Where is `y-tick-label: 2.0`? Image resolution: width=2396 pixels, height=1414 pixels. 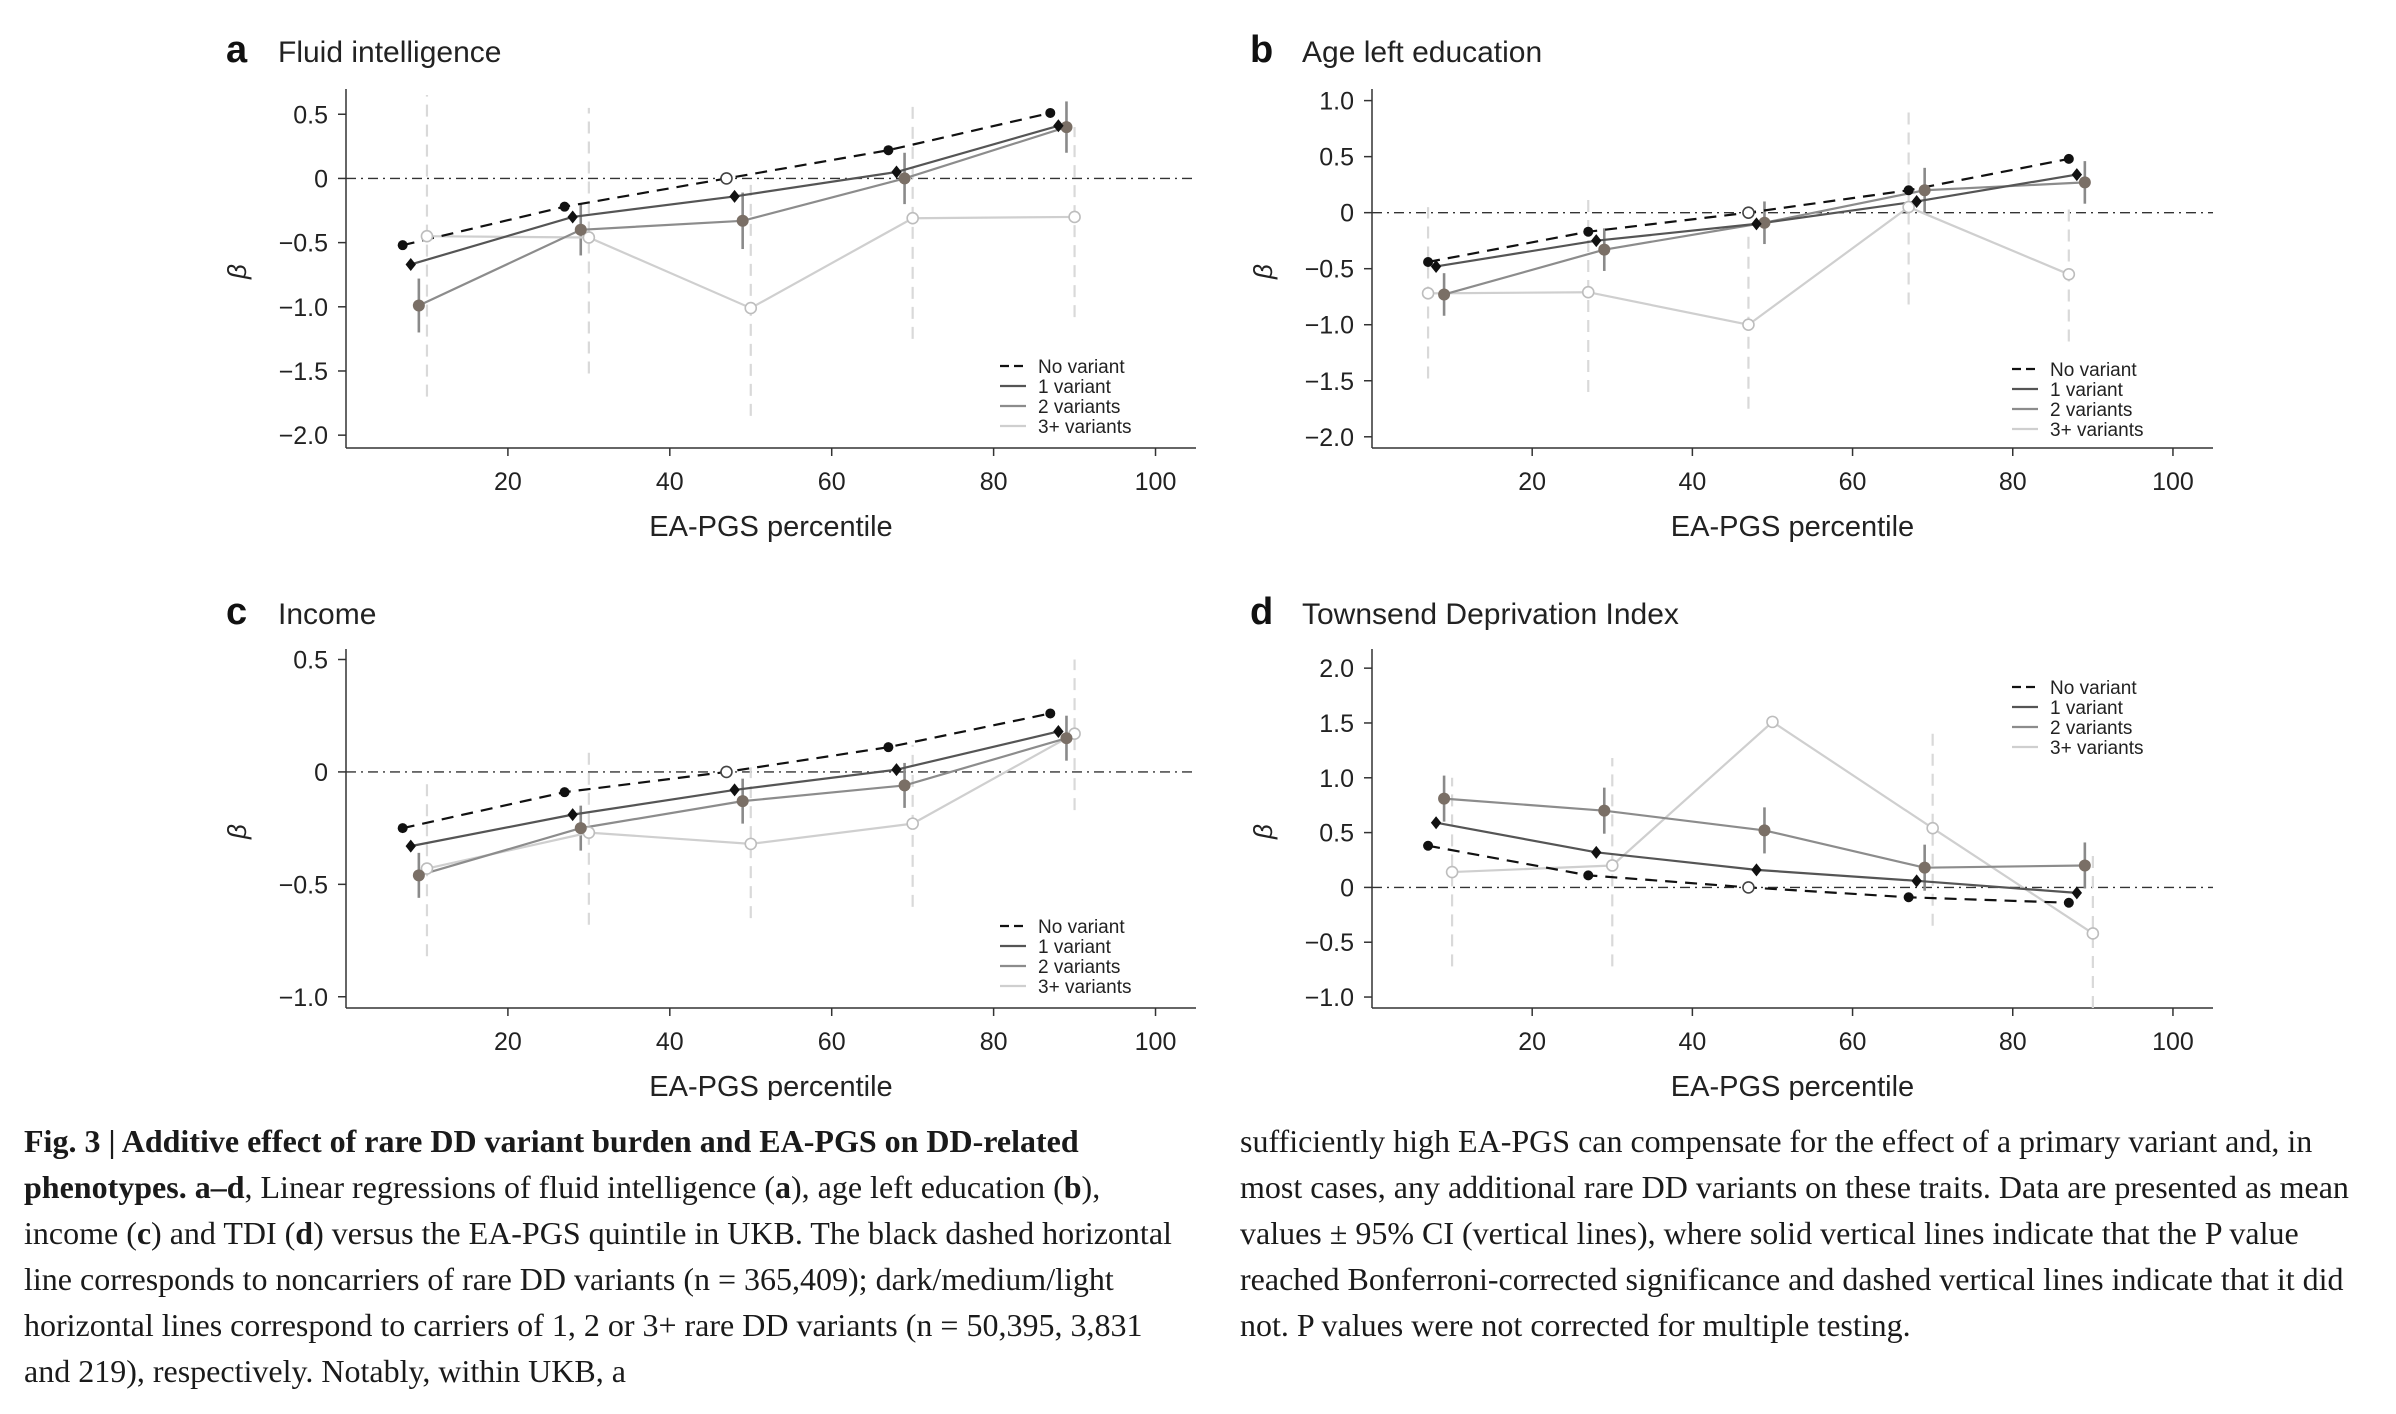
y-tick-label: 2.0 is located at coordinates (1336, 669).